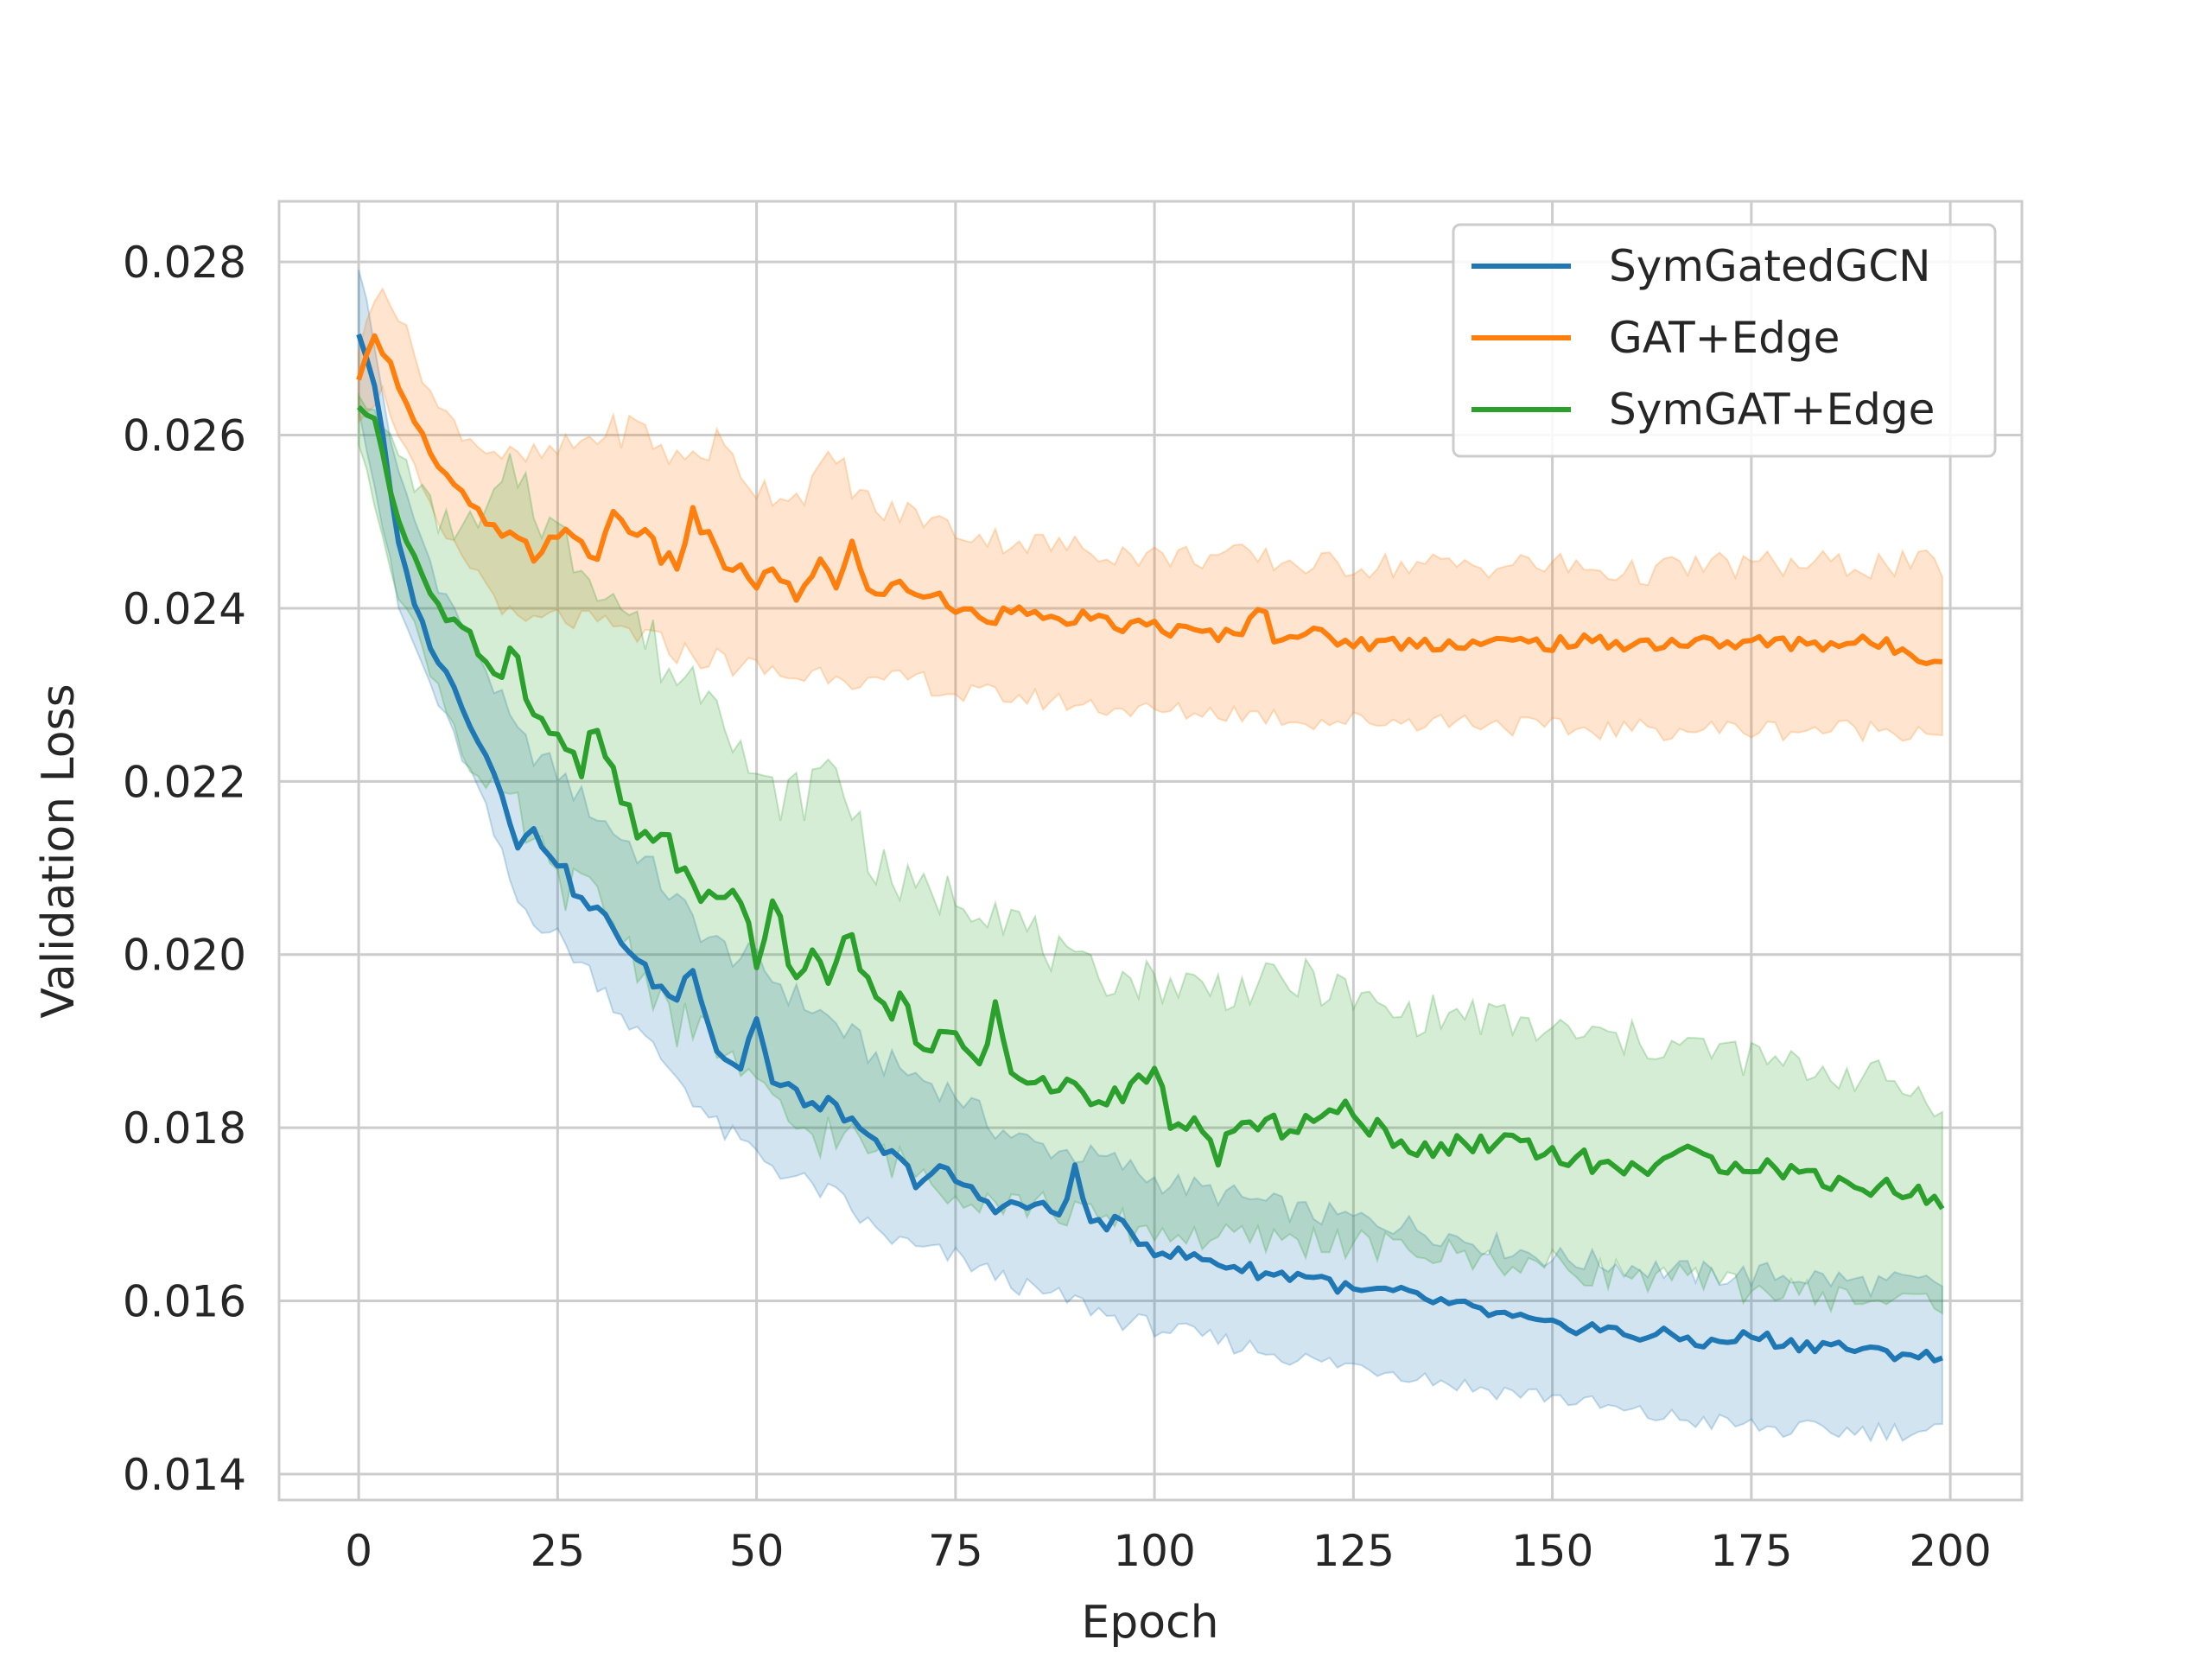  Describe the element at coordinates (358, 1551) in the screenshot. I see `x-tick-label: 0` at that location.